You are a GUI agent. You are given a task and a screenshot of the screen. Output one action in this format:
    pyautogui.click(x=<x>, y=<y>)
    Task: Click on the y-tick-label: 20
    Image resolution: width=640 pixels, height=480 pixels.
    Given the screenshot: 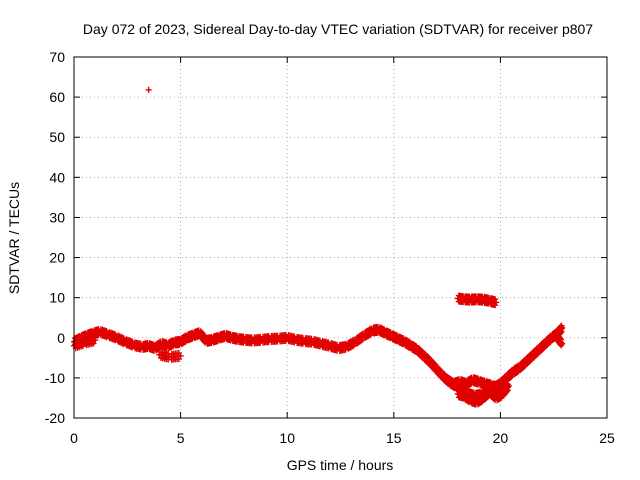 What is the action you would take?
    pyautogui.click(x=57, y=258)
    